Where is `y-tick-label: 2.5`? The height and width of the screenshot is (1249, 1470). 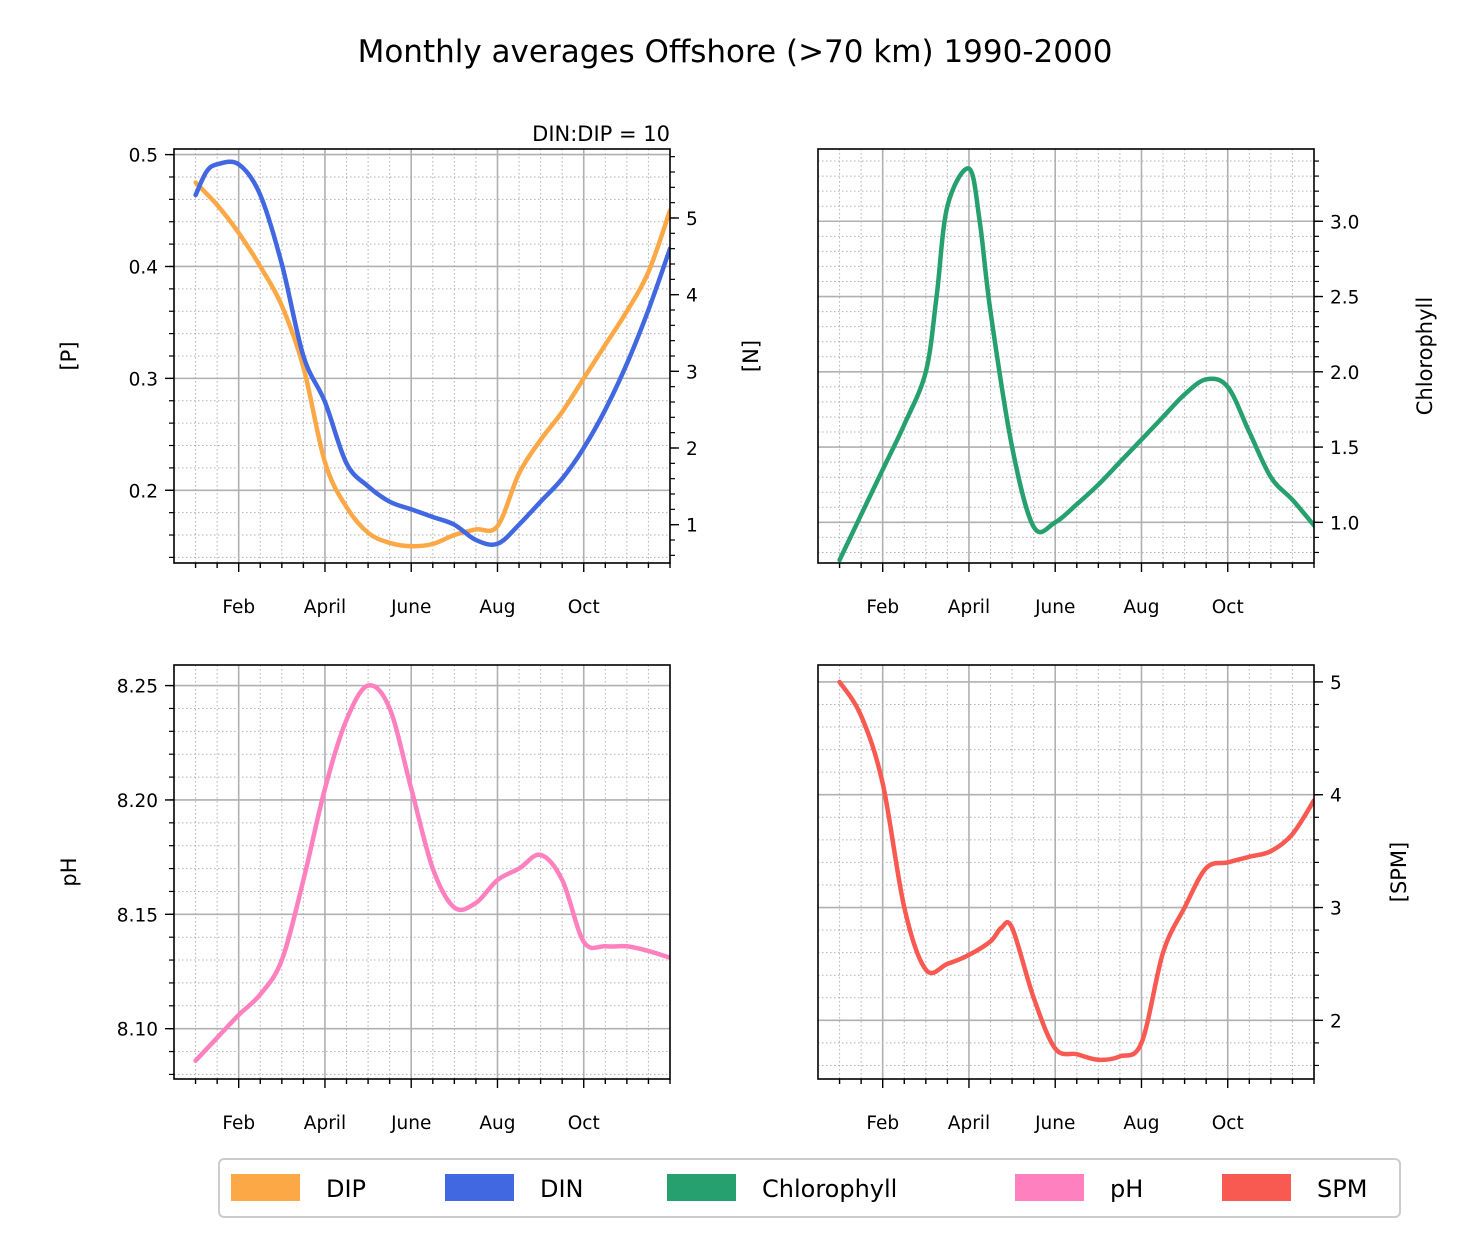 y-tick-label: 2.5 is located at coordinates (1344, 298).